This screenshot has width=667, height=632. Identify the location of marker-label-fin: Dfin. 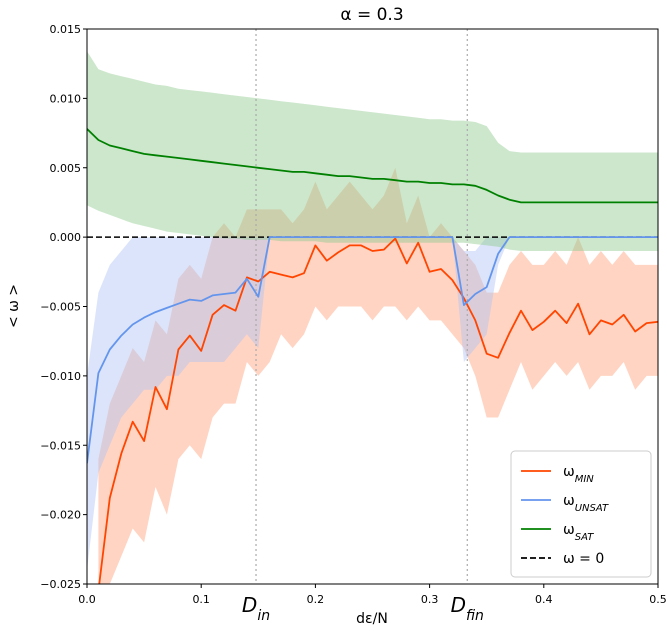
(467, 608).